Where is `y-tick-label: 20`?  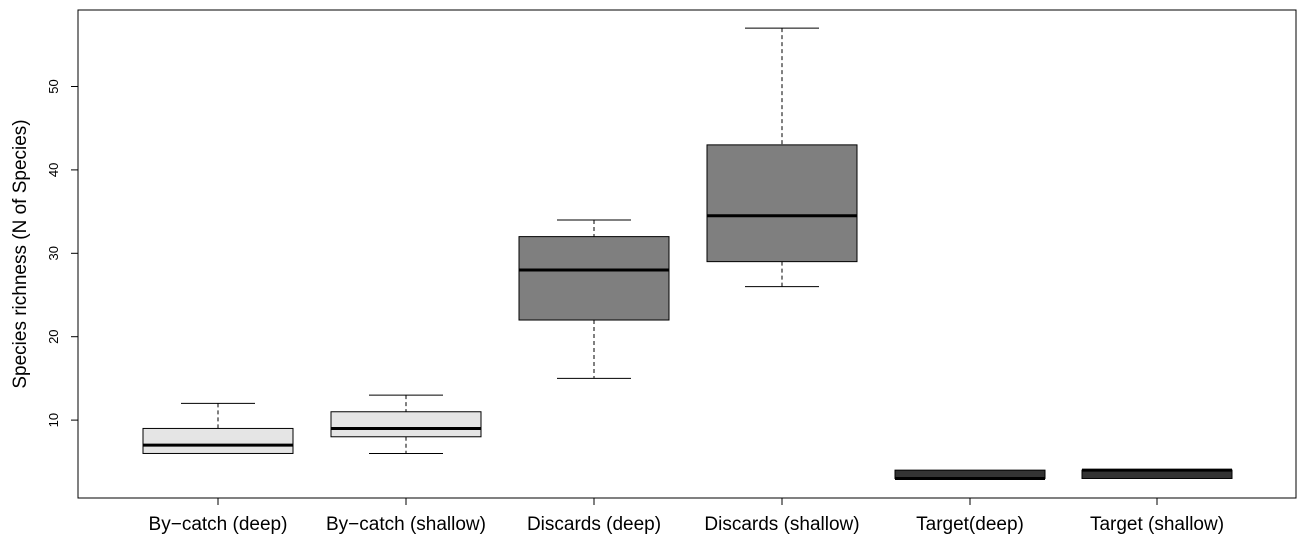
y-tick-label: 20 is located at coordinates (53, 336).